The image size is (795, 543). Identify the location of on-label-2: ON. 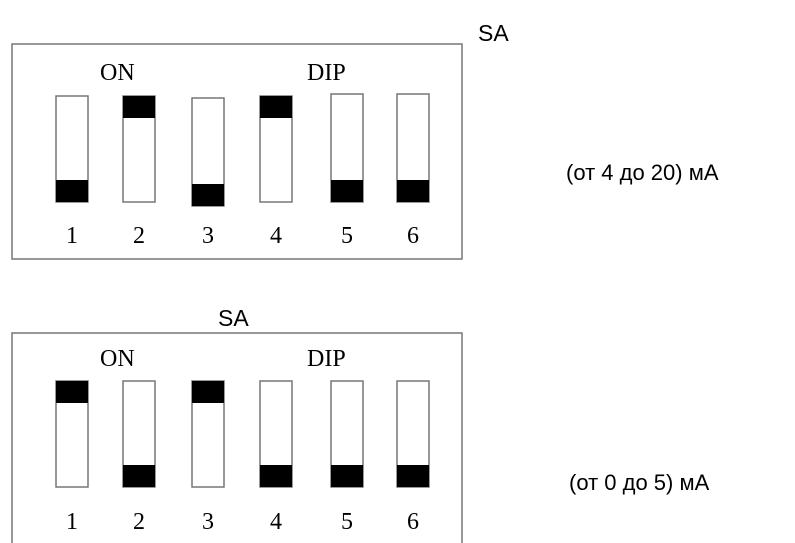
(117, 359).